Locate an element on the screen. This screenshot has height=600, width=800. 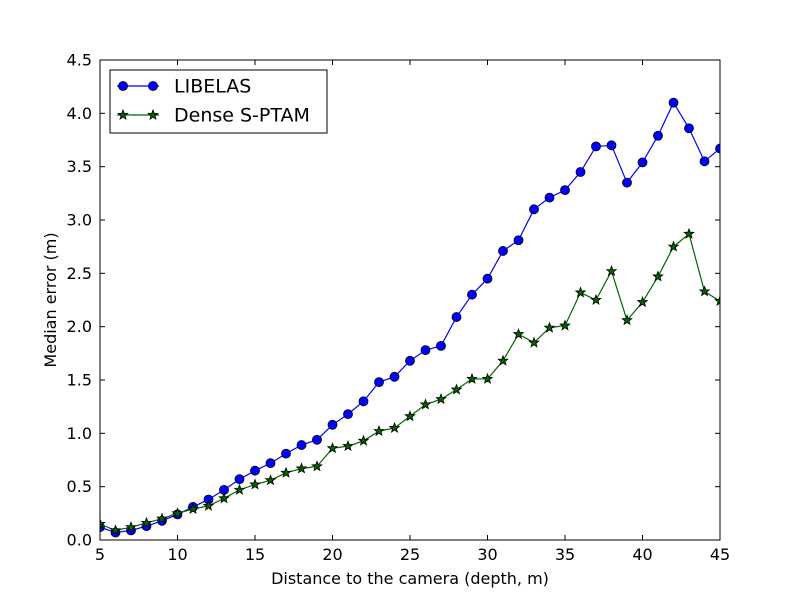
y-tick-label: 2.5 is located at coordinates (79, 273).